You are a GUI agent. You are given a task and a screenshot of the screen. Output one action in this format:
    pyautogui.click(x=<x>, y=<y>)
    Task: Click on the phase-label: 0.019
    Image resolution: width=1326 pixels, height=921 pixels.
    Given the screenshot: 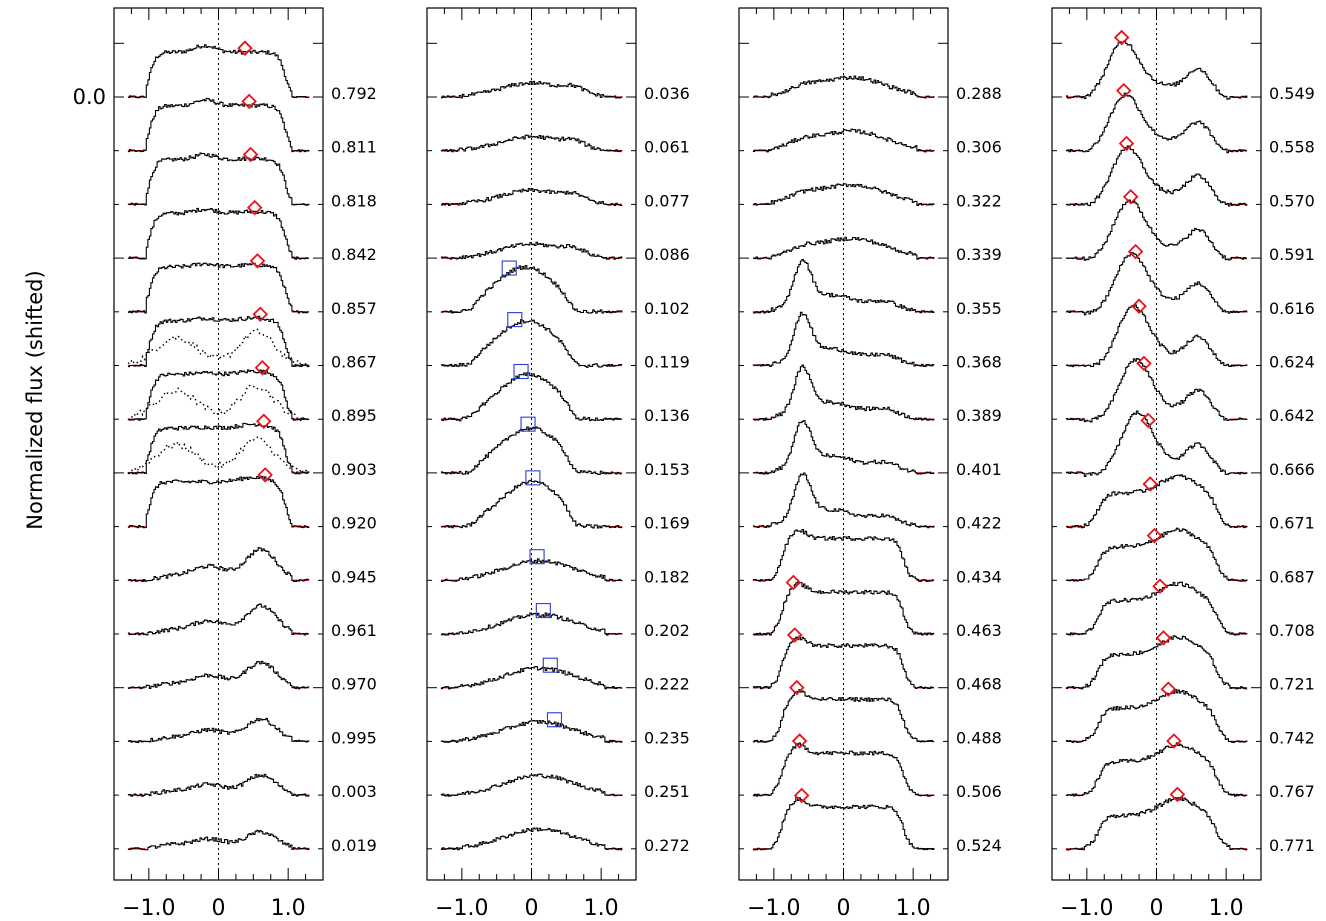 What is the action you would take?
    pyautogui.click(x=354, y=845)
    